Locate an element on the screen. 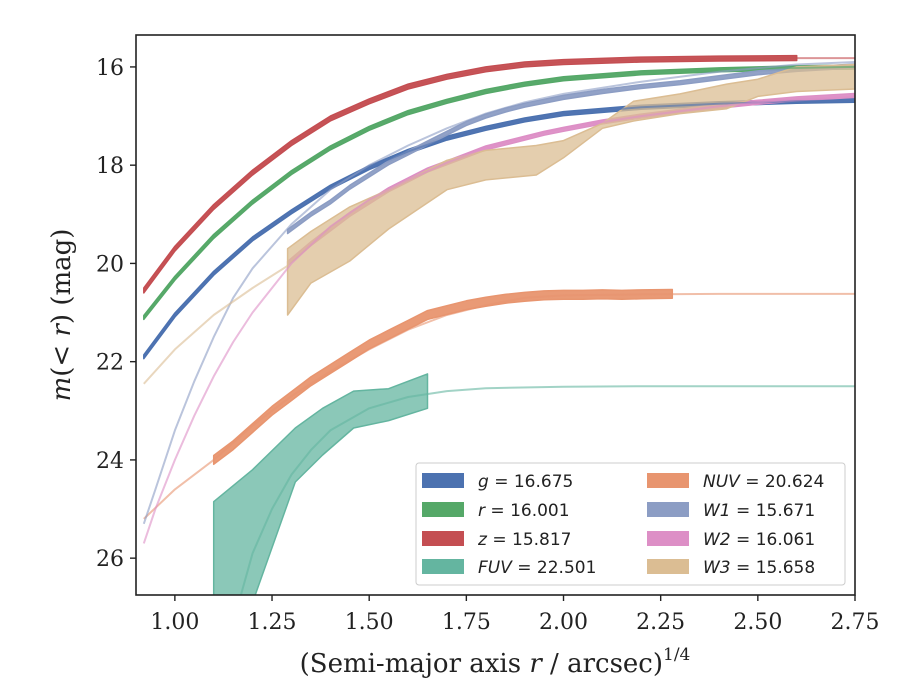 This screenshot has width=900, height=700. y-tick-label: 24 is located at coordinates (110, 461).